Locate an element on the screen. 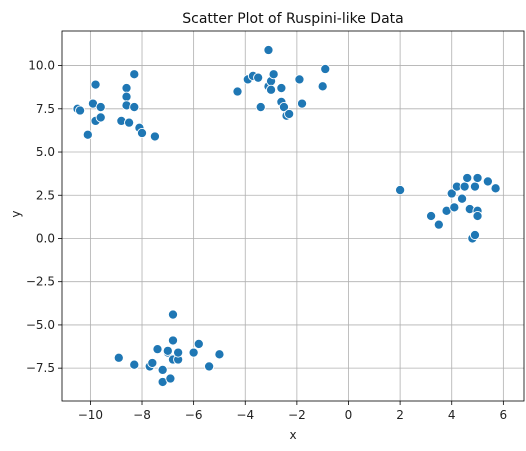 The image size is (526, 451). x-tick-label: −10 is located at coordinates (90, 415).